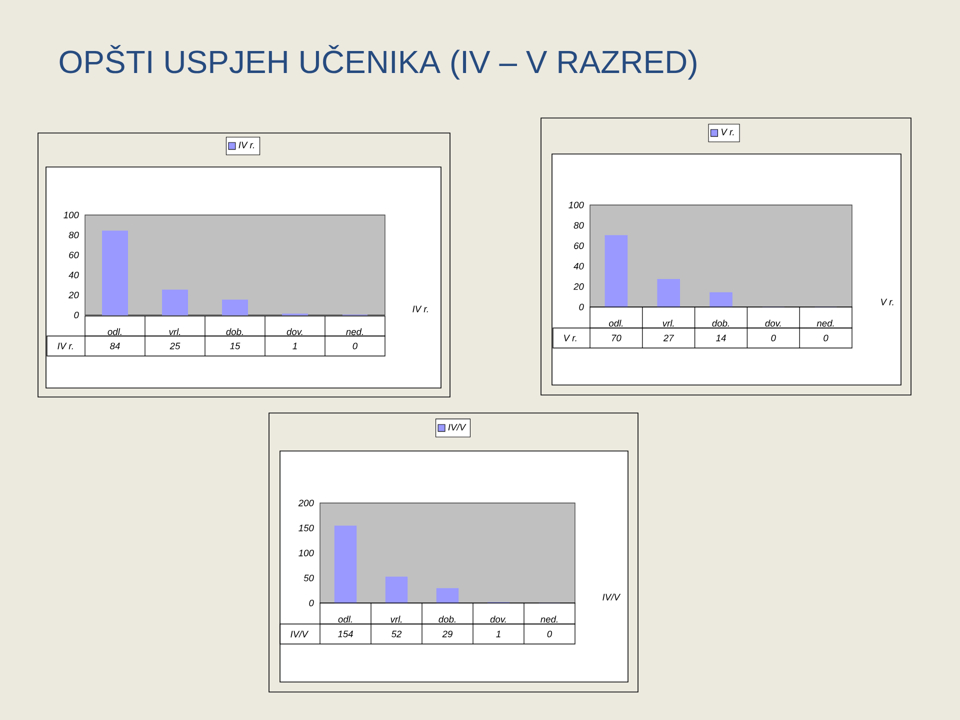  What do you see at coordinates (457, 427) in the screenshot?
I see `legend-label: IV/V` at bounding box center [457, 427].